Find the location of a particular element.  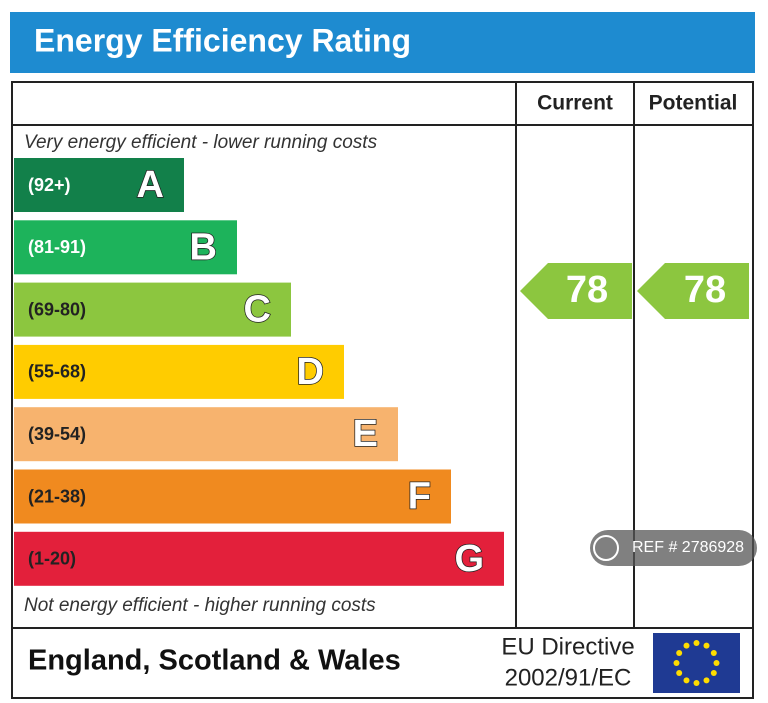

column-header: Potential is located at coordinates (693, 103).